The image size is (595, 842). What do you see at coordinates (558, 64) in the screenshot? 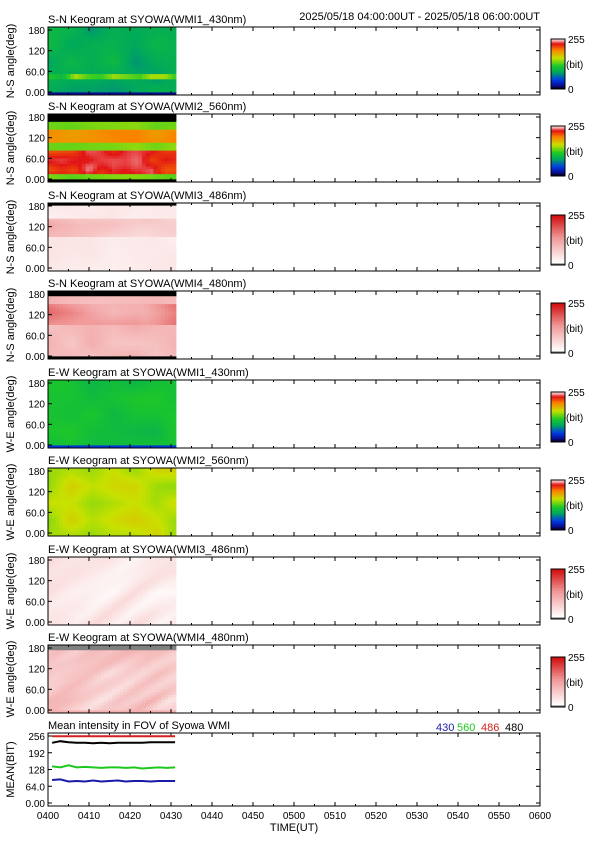
I see `colorbar-frame` at bounding box center [558, 64].